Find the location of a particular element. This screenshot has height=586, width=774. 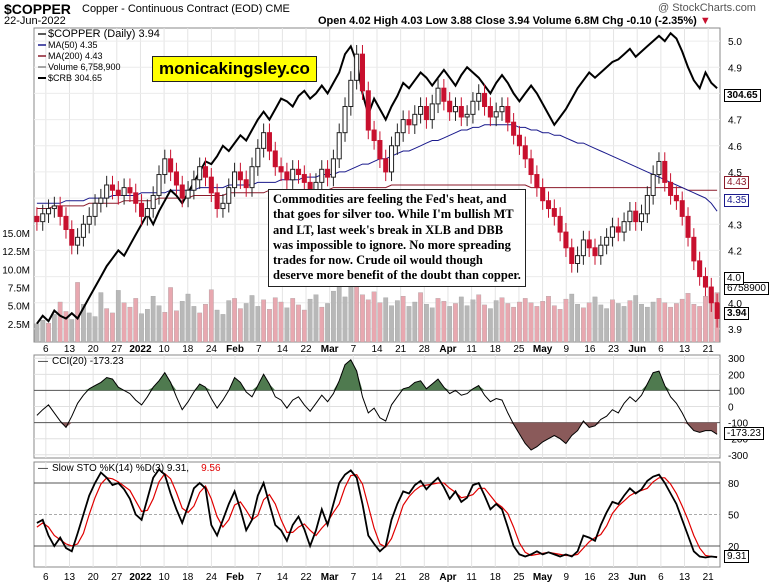

down-triangle-icon: ▼ is located at coordinates (705, 21).